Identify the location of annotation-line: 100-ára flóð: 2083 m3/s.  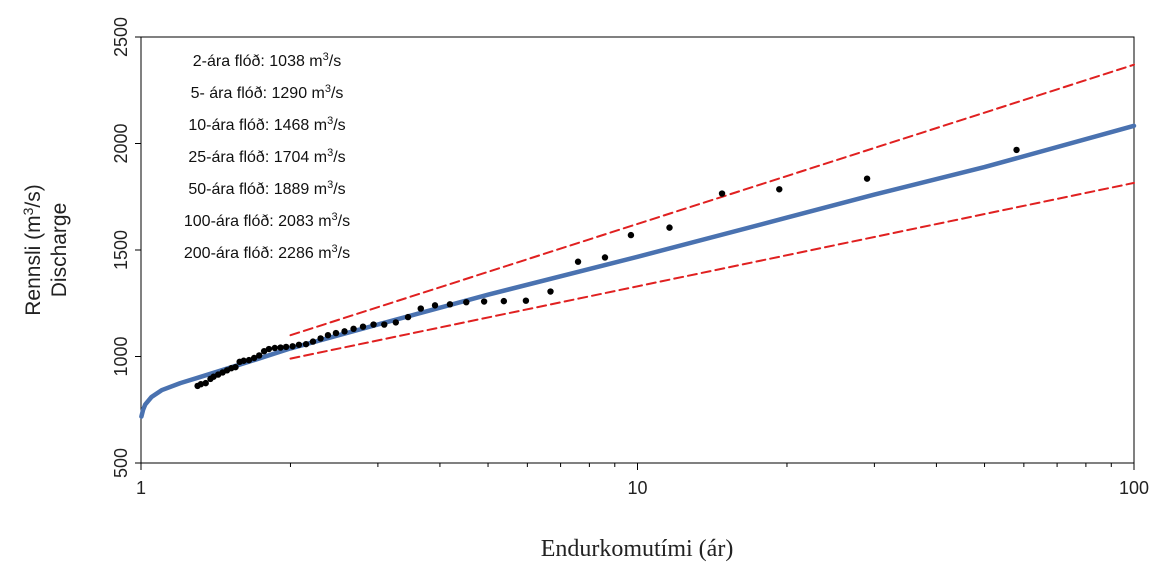
(267, 220).